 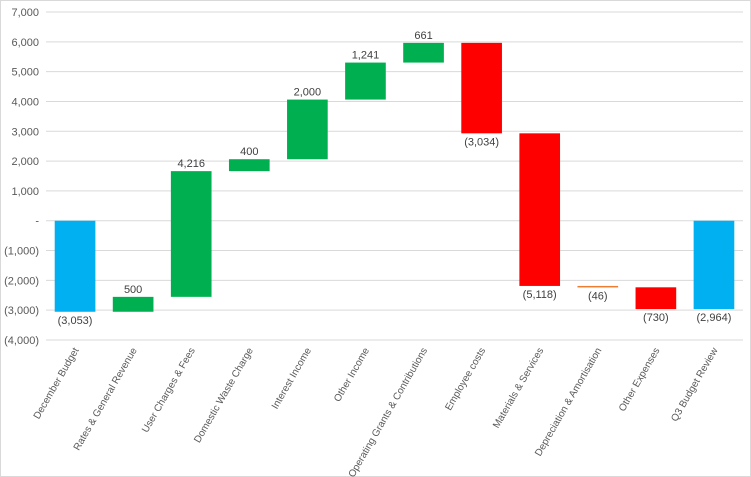 What do you see at coordinates (57, 383) in the screenshot?
I see `category-label: December Budget` at bounding box center [57, 383].